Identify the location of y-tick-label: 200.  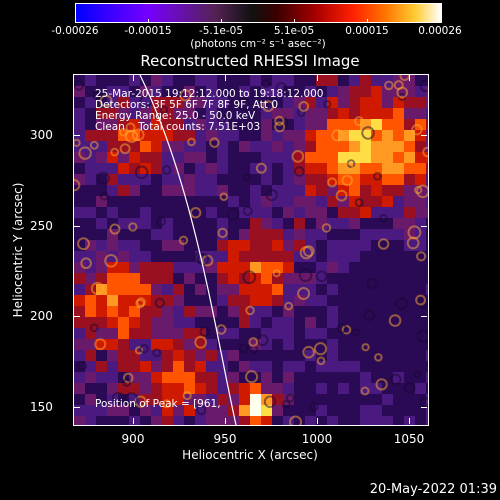
(41, 316).